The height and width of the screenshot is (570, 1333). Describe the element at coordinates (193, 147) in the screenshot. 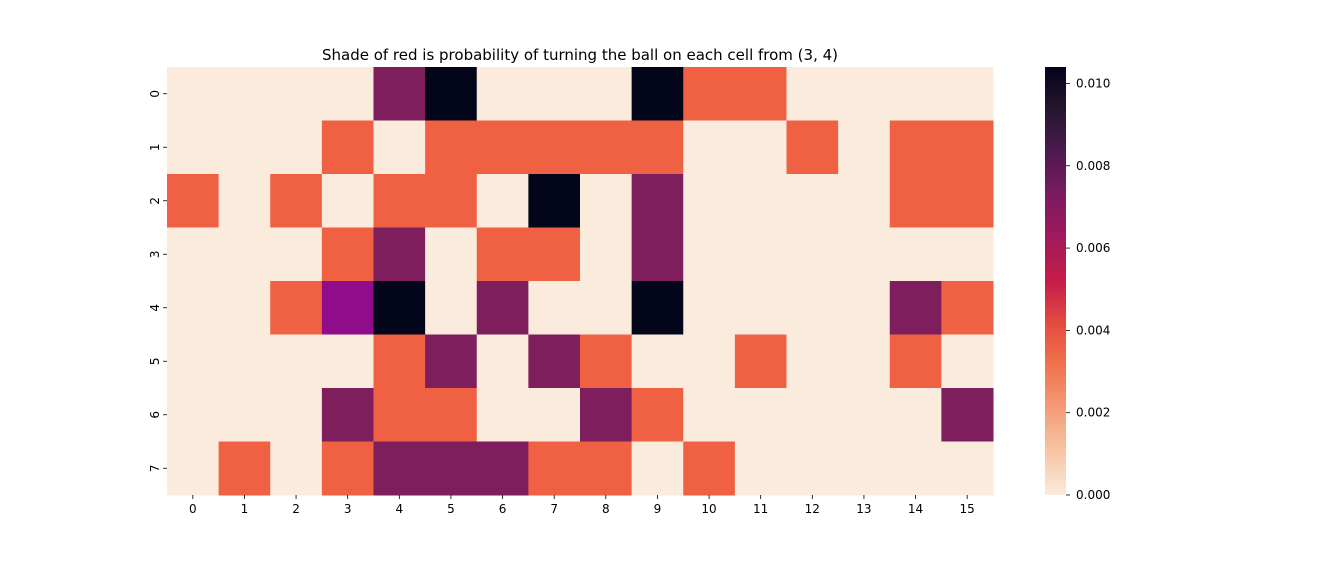

I see `heatmap-cell-r1-c0` at that location.